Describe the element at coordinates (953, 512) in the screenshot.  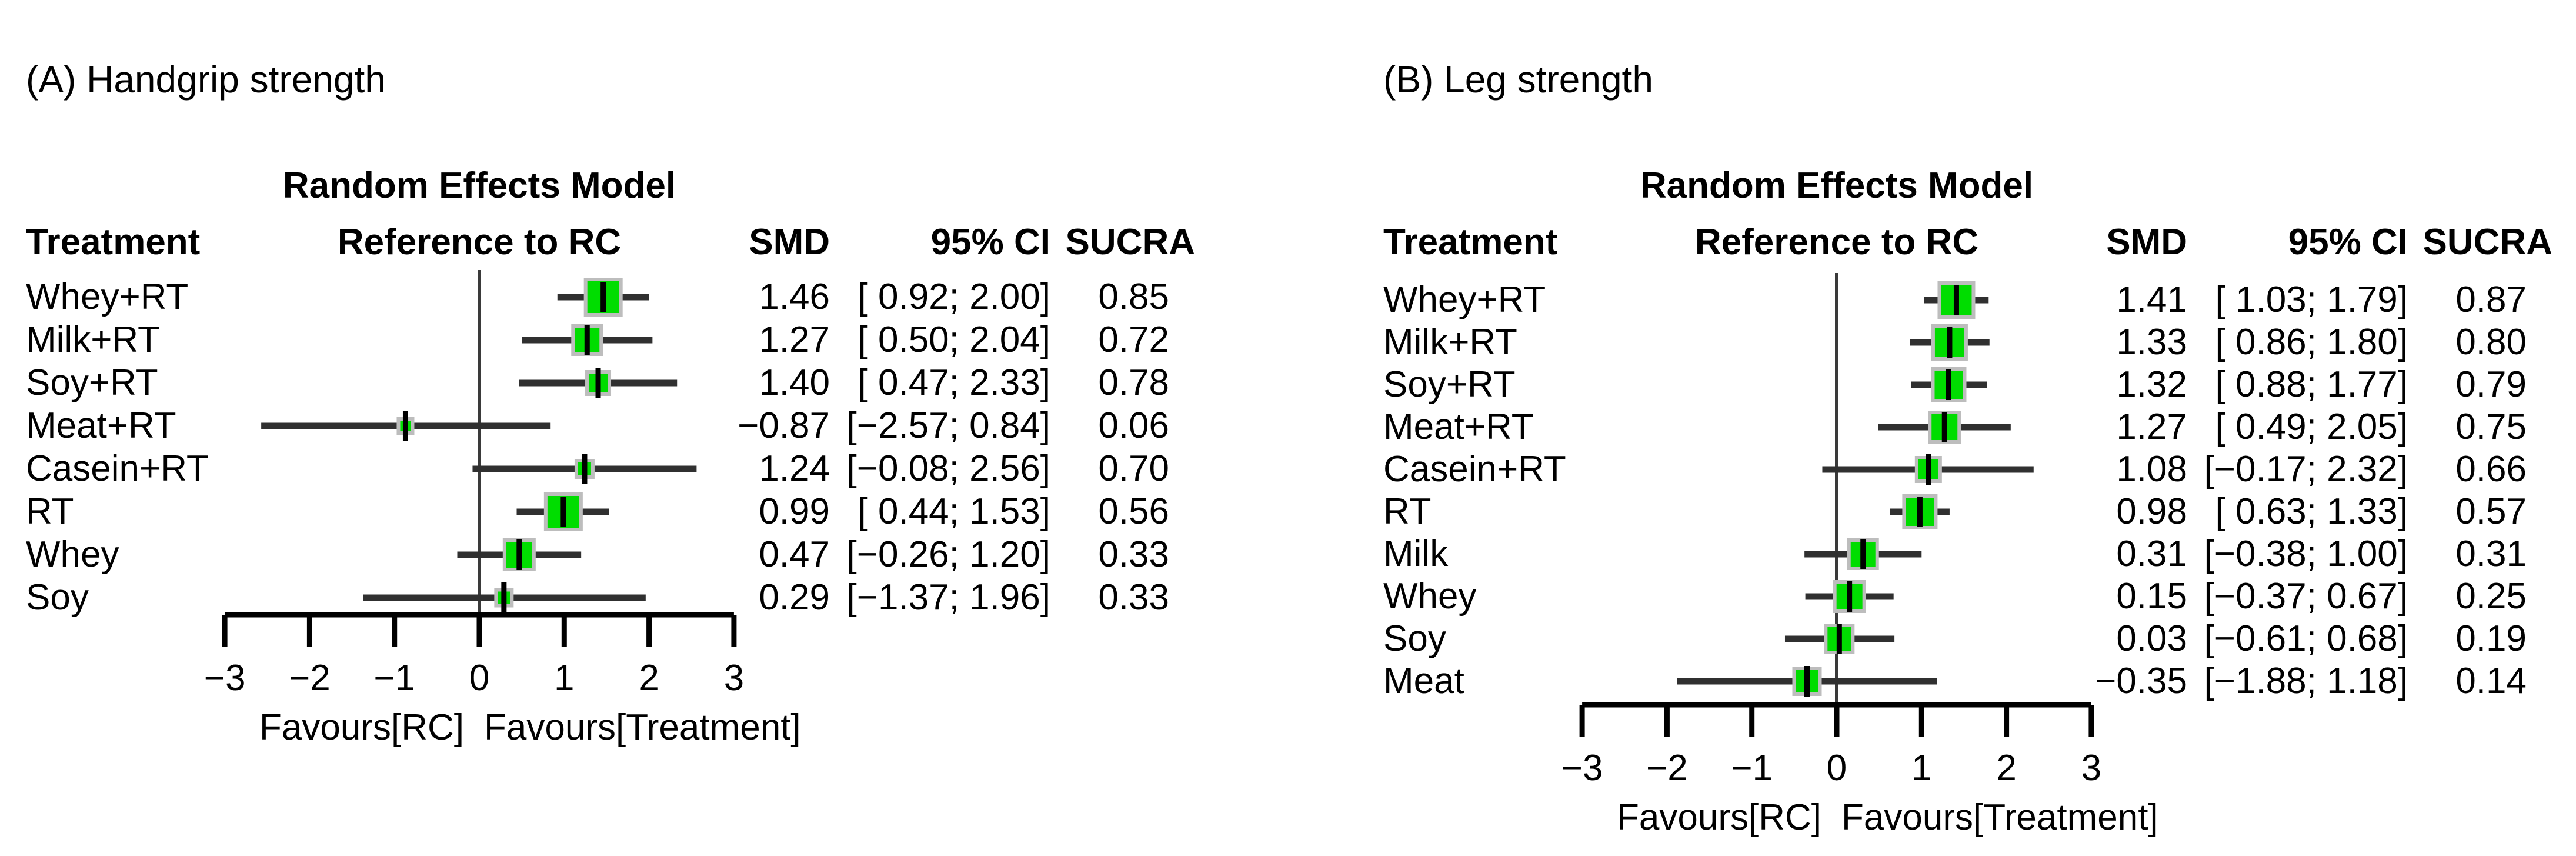
I see `ci-value: [ 0.44; 1.53]` at that location.